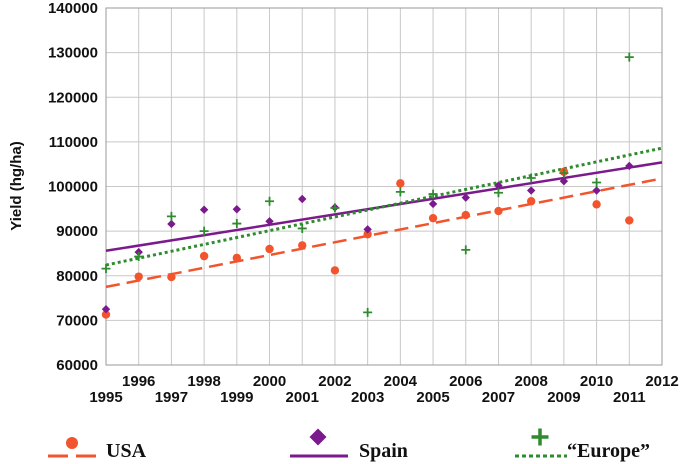  I want to click on y-tick-label: 140000, so click(73, 8).